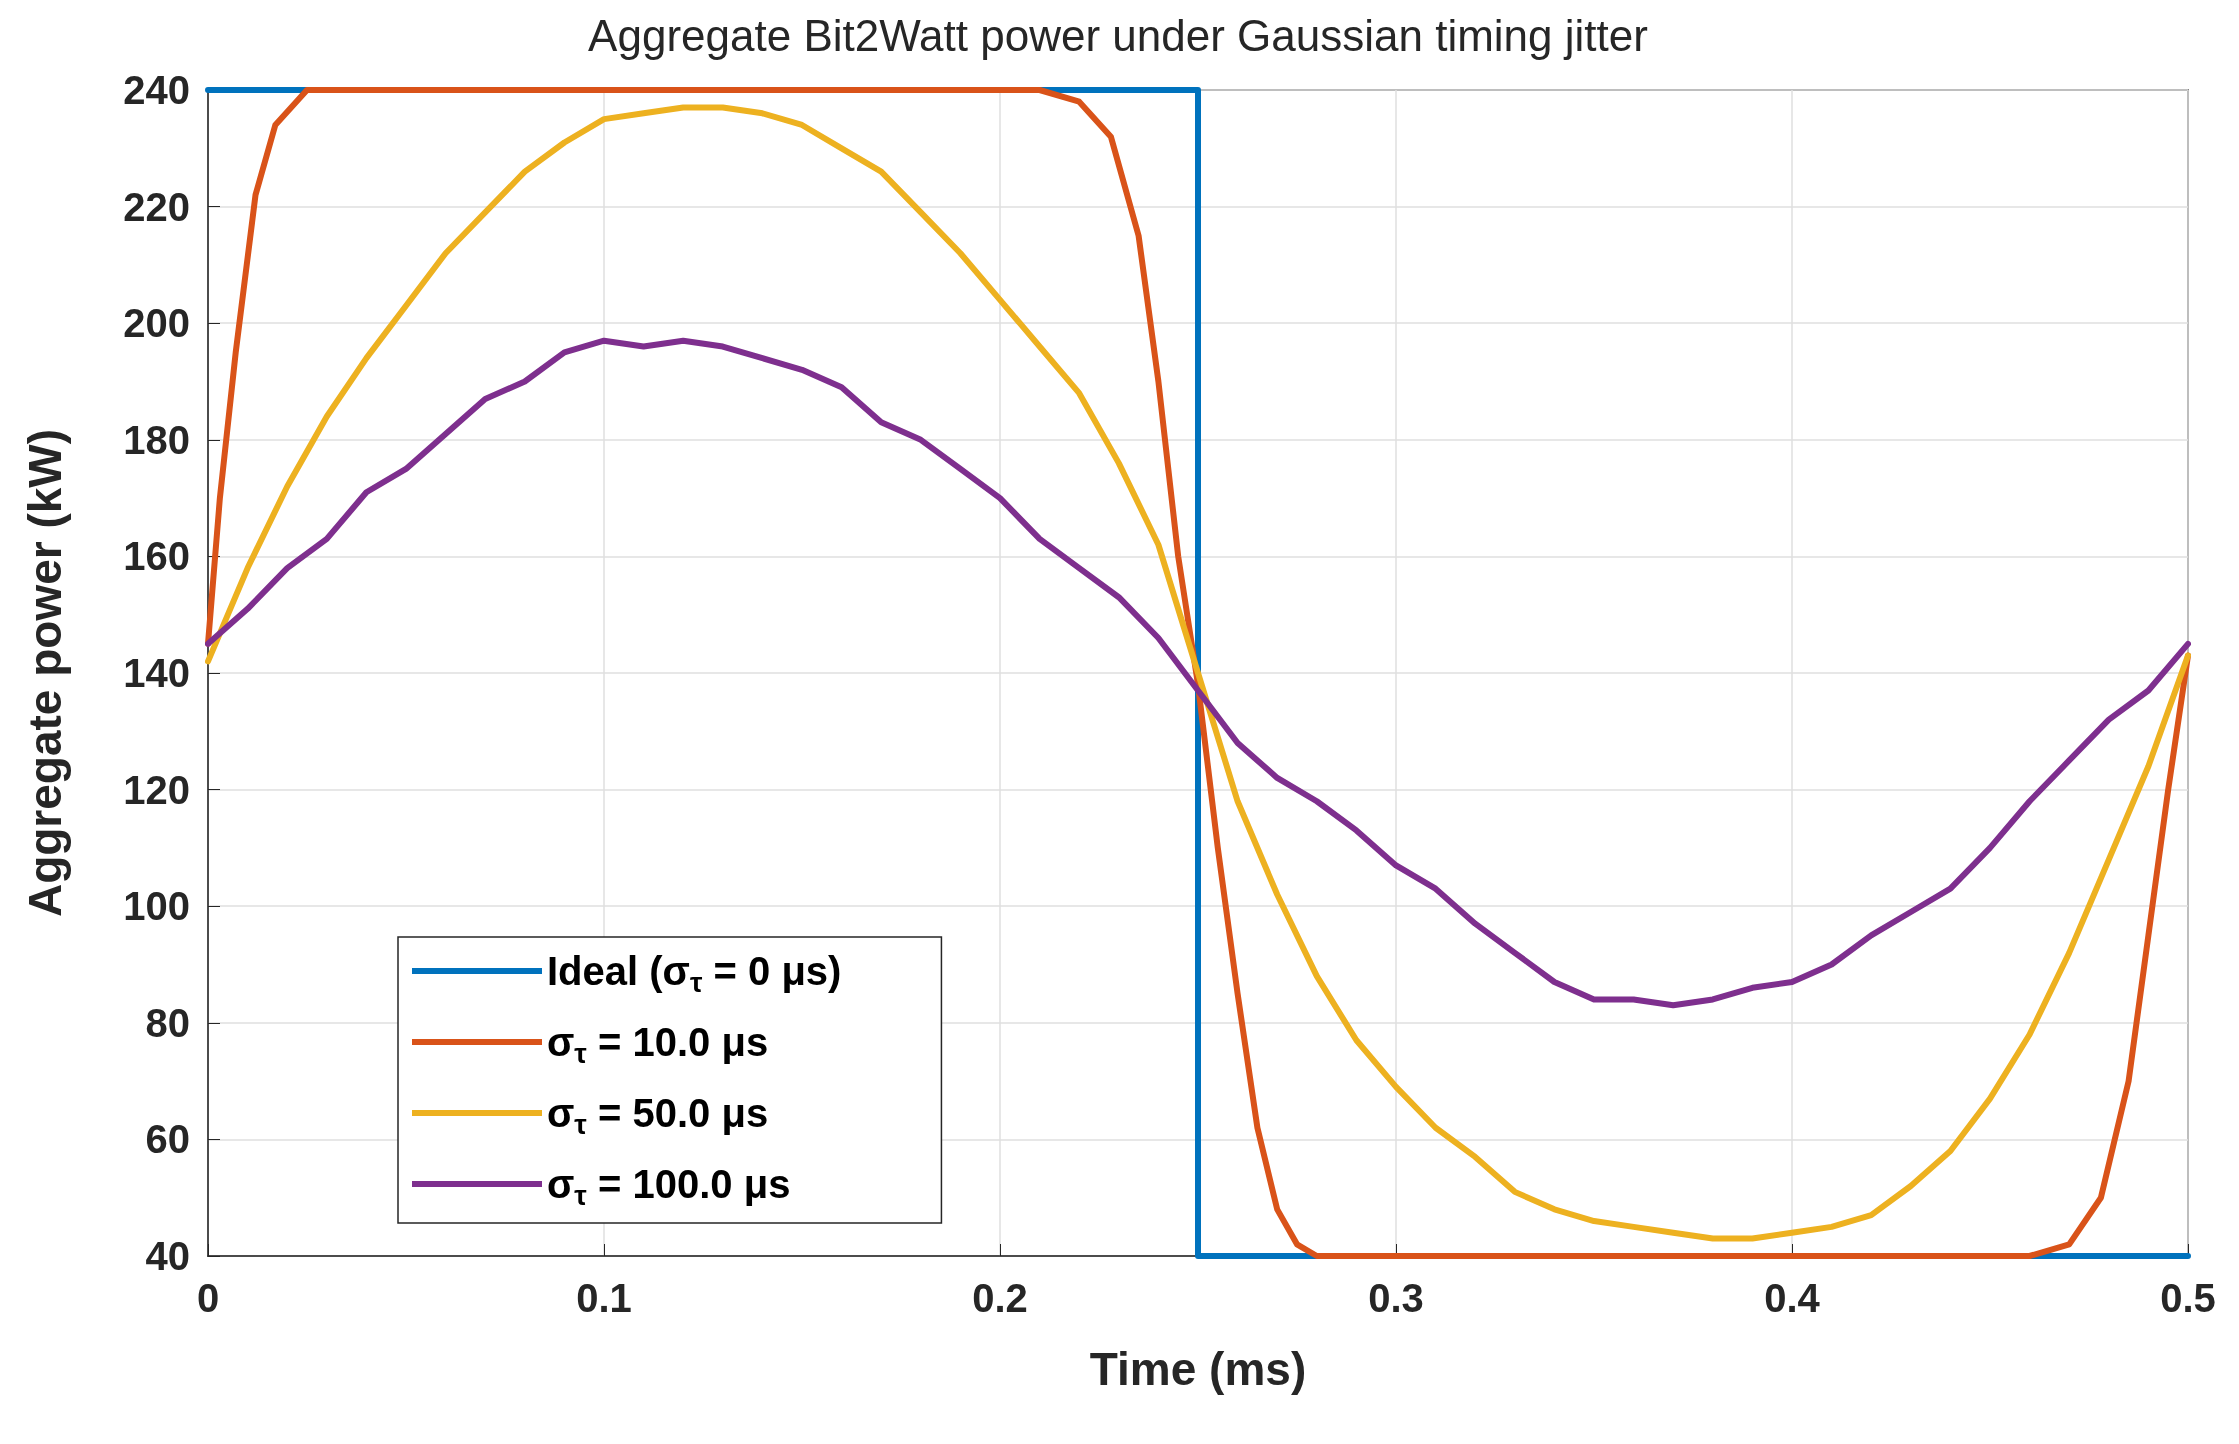  What do you see at coordinates (167, 1022) in the screenshot?
I see `y-tick-label: 80` at bounding box center [167, 1022].